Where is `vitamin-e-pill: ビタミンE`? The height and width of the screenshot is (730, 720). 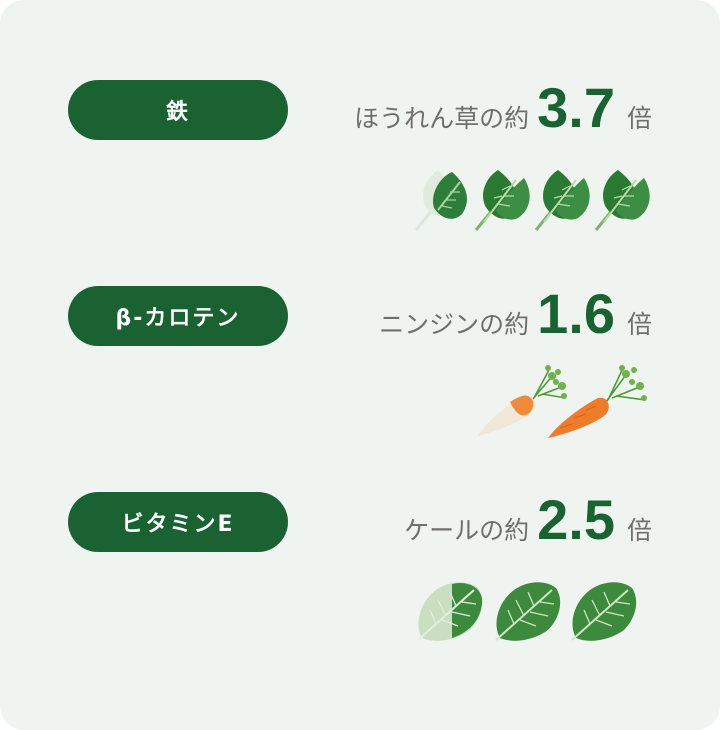
vitamin-e-pill: ビタミンE is located at coordinates (178, 522).